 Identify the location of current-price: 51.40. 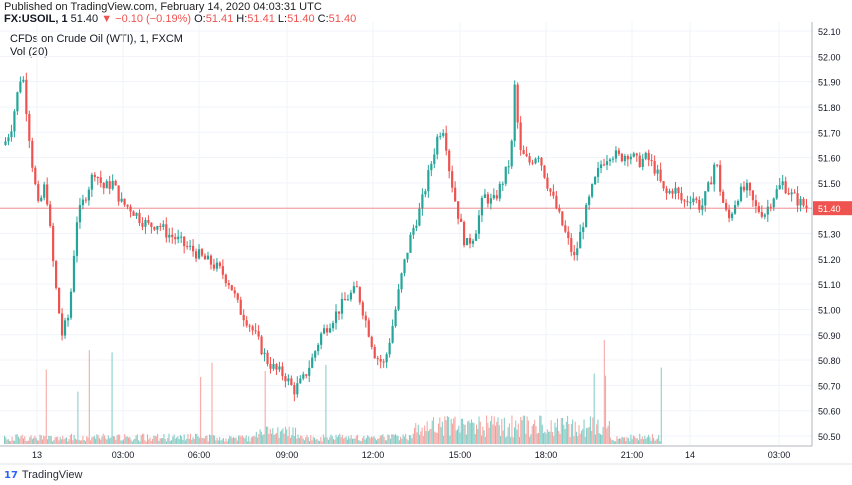
(84, 19).